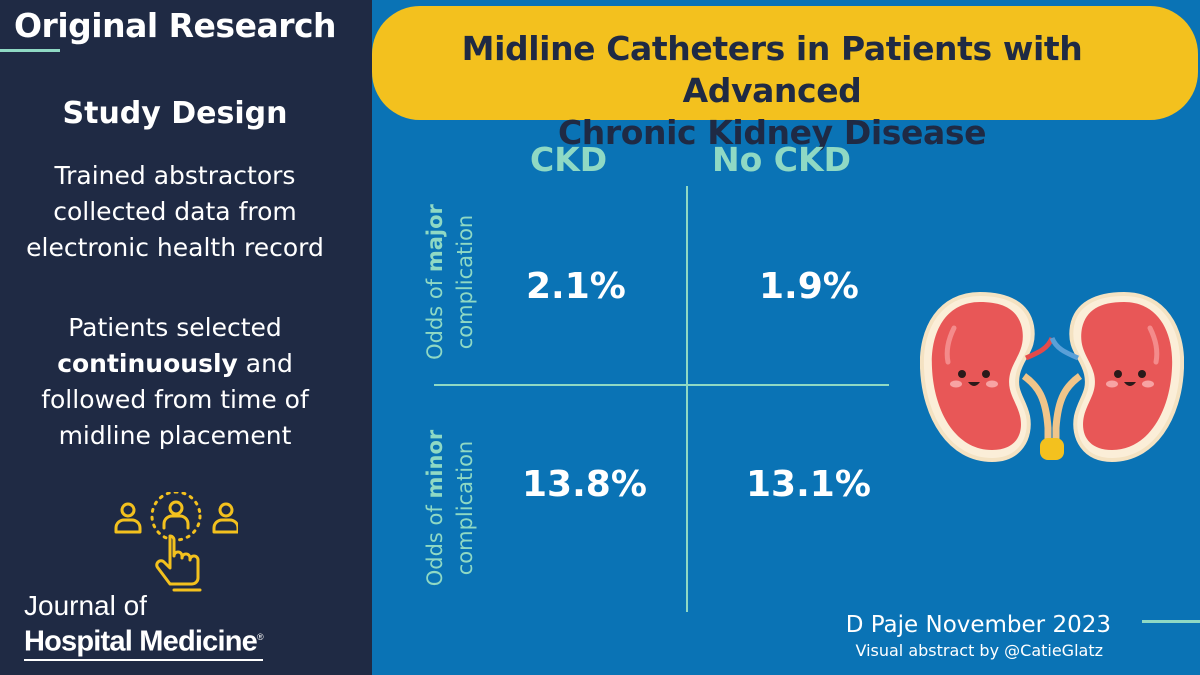 The height and width of the screenshot is (675, 1200). What do you see at coordinates (175, 327) in the screenshot?
I see `paragraph-2-line: Patients selected` at bounding box center [175, 327].